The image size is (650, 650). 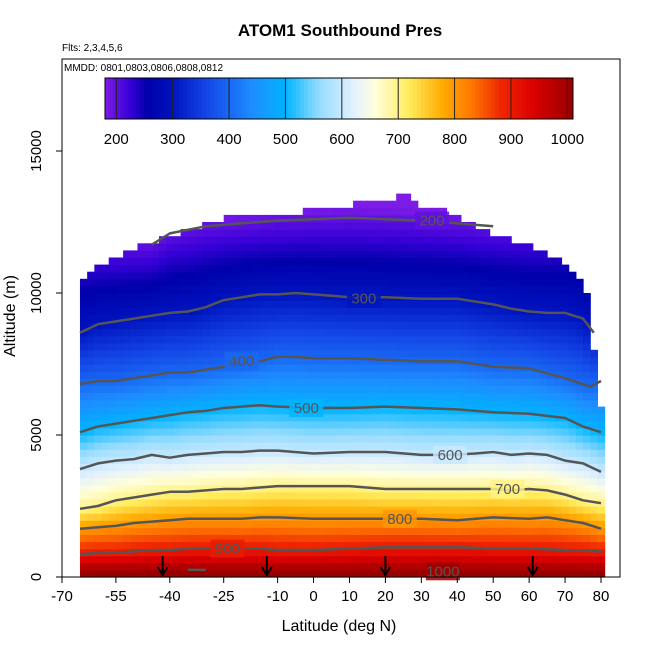 I want to click on profile-marker-arrow, so click(x=162, y=571).